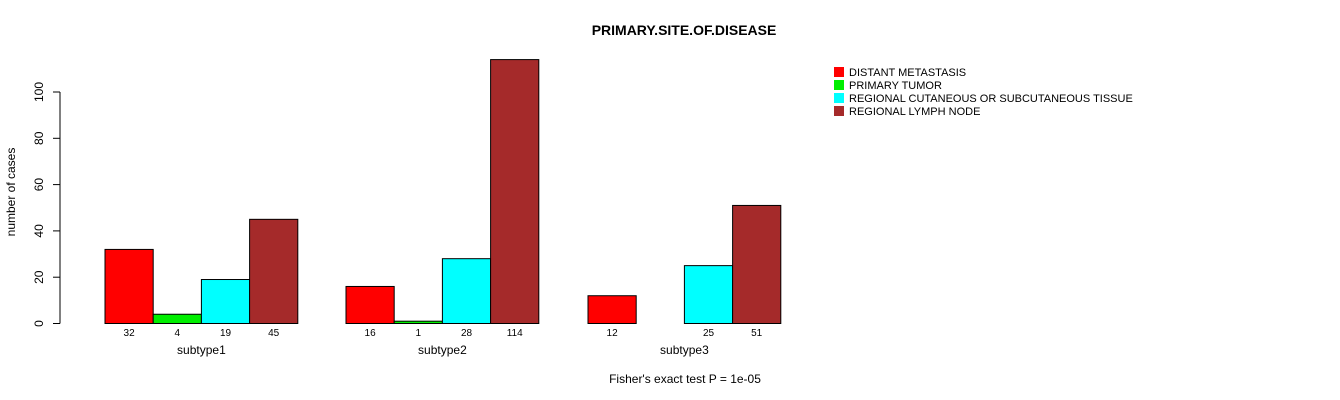  I want to click on bar-value-label: 25, so click(709, 333).